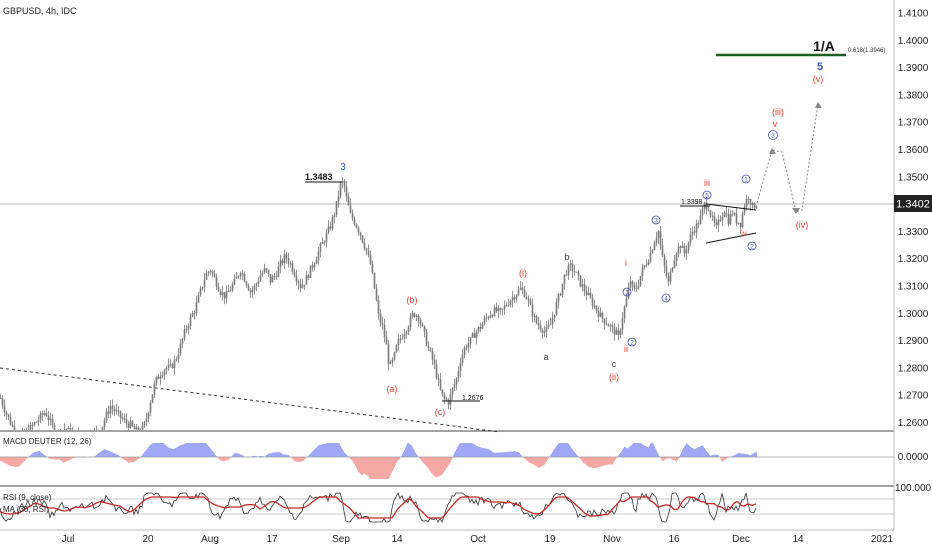 This screenshot has width=932, height=555. What do you see at coordinates (27, 497) in the screenshot?
I see `rsi-label: RSI (9, close)` at bounding box center [27, 497].